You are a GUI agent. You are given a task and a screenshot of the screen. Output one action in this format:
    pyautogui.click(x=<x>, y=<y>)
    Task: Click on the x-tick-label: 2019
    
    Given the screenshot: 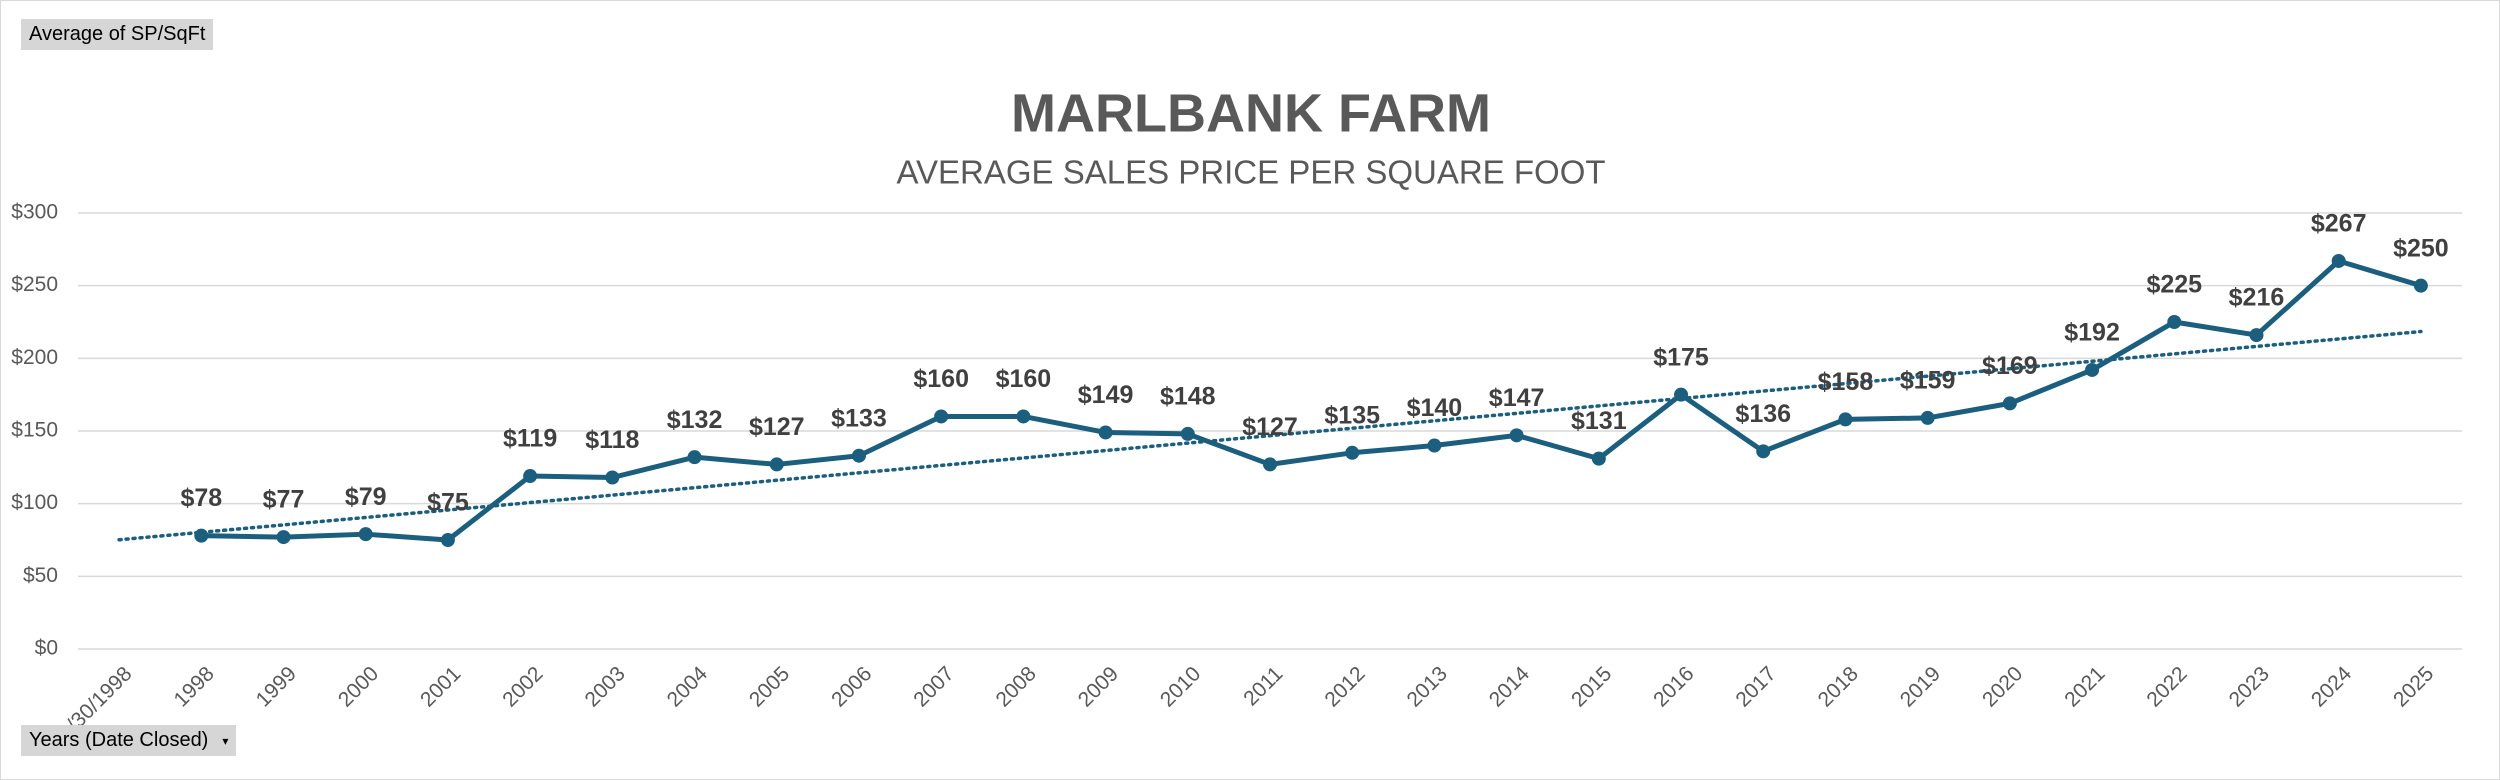 What is the action you would take?
    pyautogui.click(x=1920, y=686)
    